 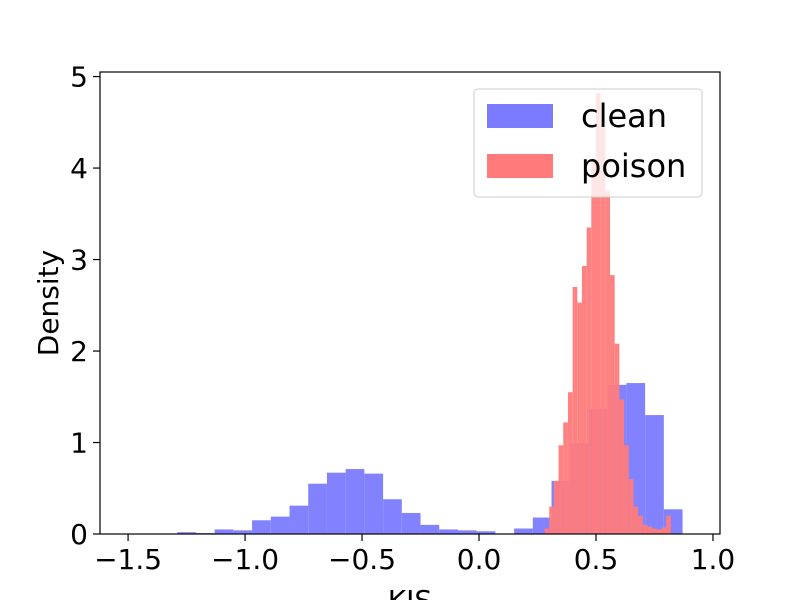 What do you see at coordinates (520, 116) in the screenshot?
I see `legend-swatch-clean` at bounding box center [520, 116].